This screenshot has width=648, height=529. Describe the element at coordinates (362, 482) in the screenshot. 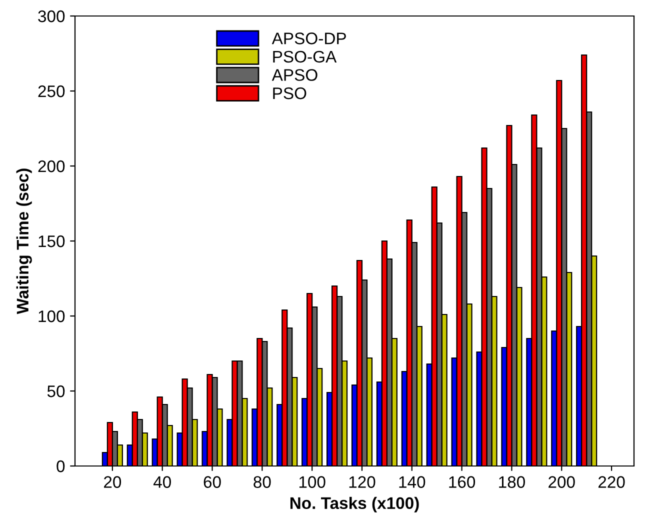

I see `x-tick-label: 120` at that location.